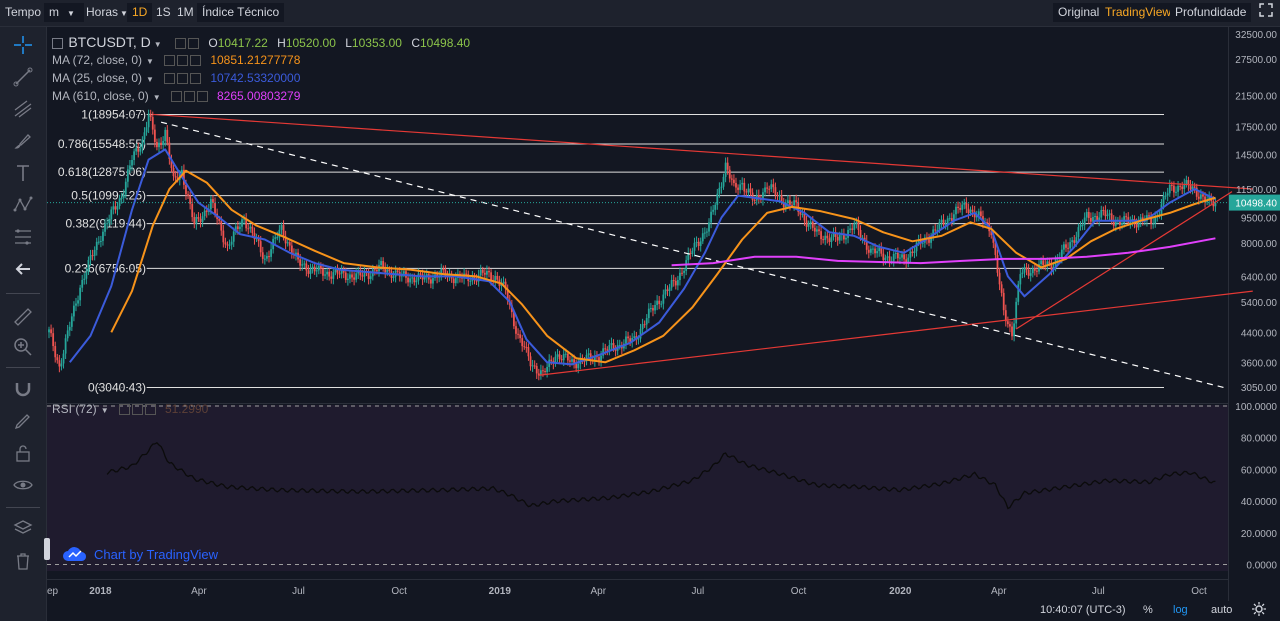 Image resolution: width=1280 pixels, height=621 pixels. Describe the element at coordinates (415, 43) in the screenshot. I see `close-label: C` at that location.